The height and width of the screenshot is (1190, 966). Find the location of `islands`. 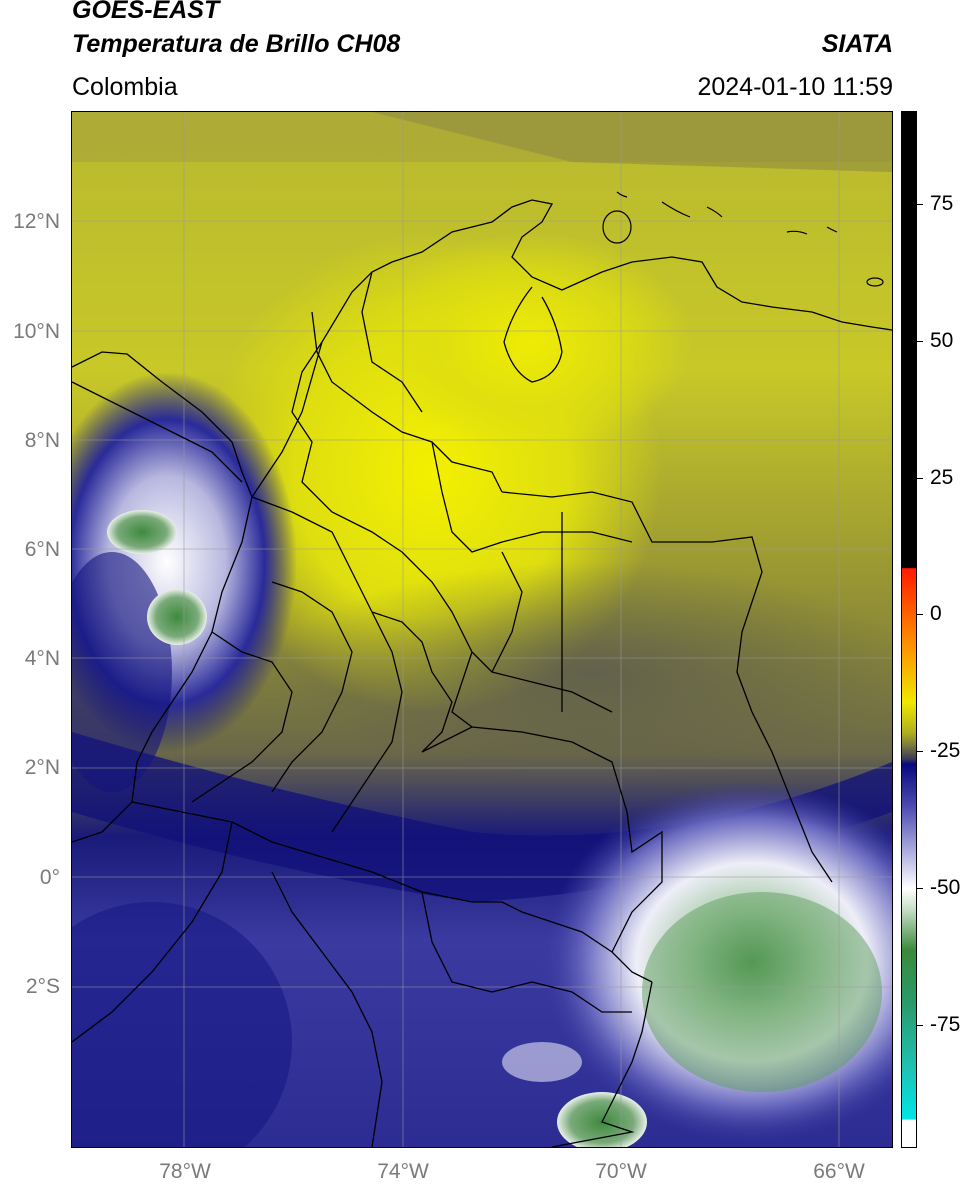

islands is located at coordinates (743, 239).